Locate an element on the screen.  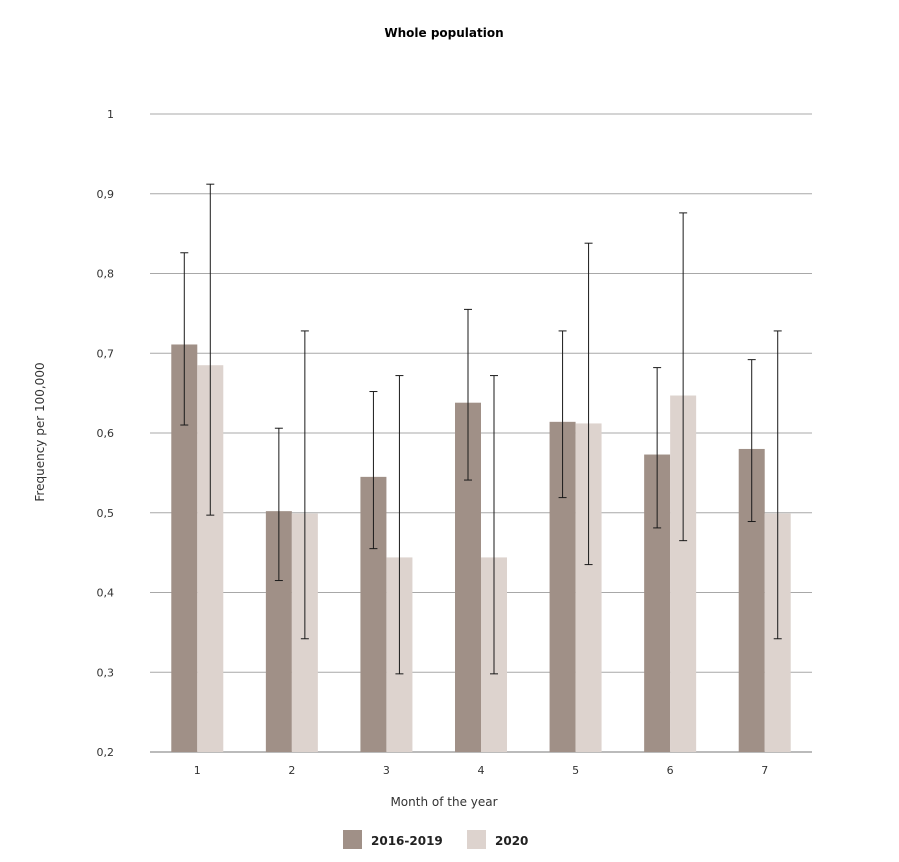
y-tick-label: 1 is located at coordinates (110, 114).